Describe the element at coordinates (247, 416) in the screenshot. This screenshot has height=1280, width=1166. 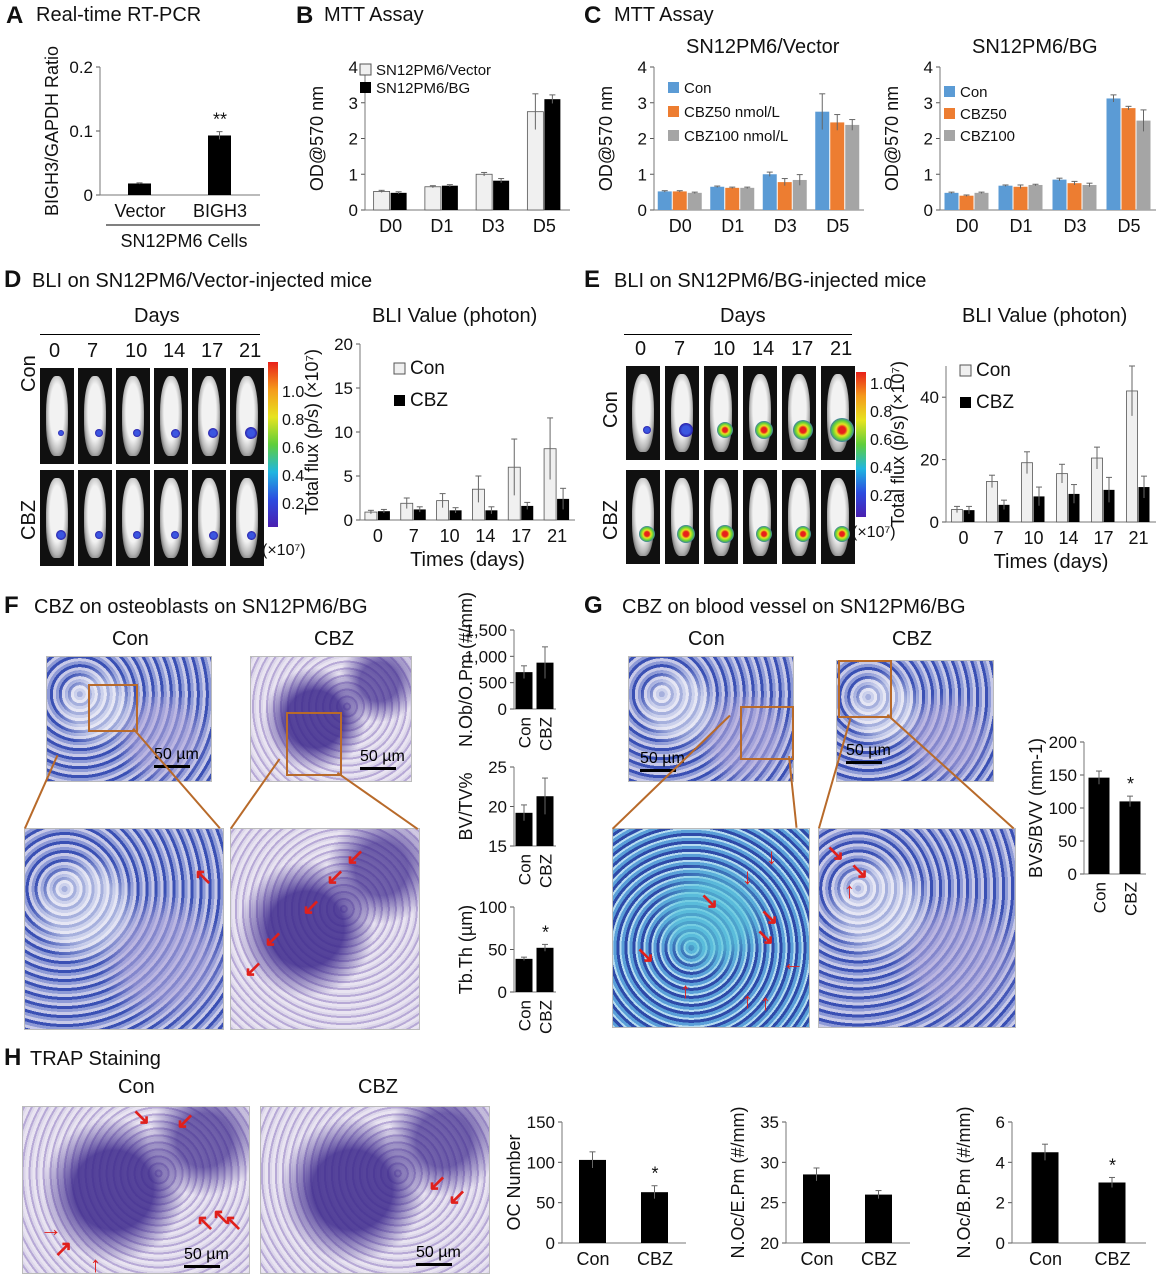
I see `bli-mouse-image-con` at that location.